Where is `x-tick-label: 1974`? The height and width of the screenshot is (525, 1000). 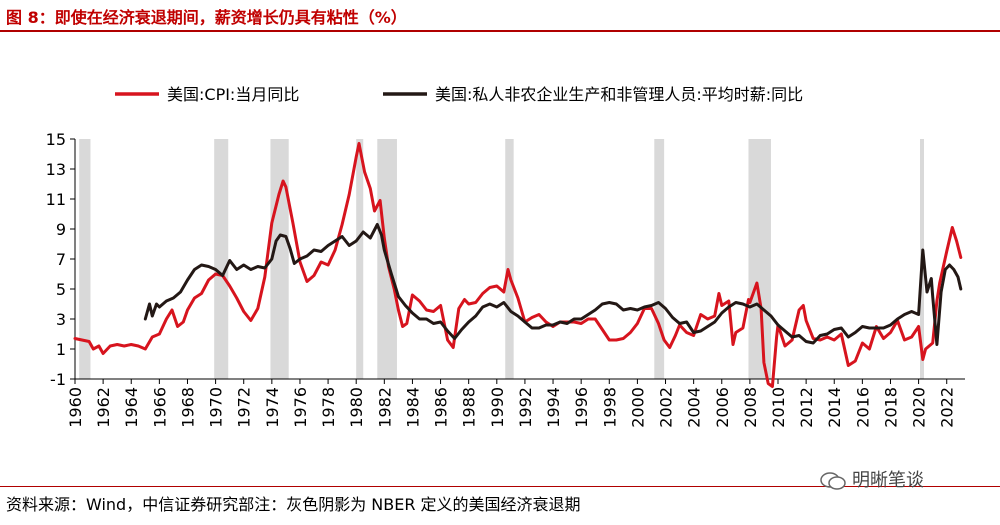 x-tick-label: 1974 is located at coordinates (272, 407).